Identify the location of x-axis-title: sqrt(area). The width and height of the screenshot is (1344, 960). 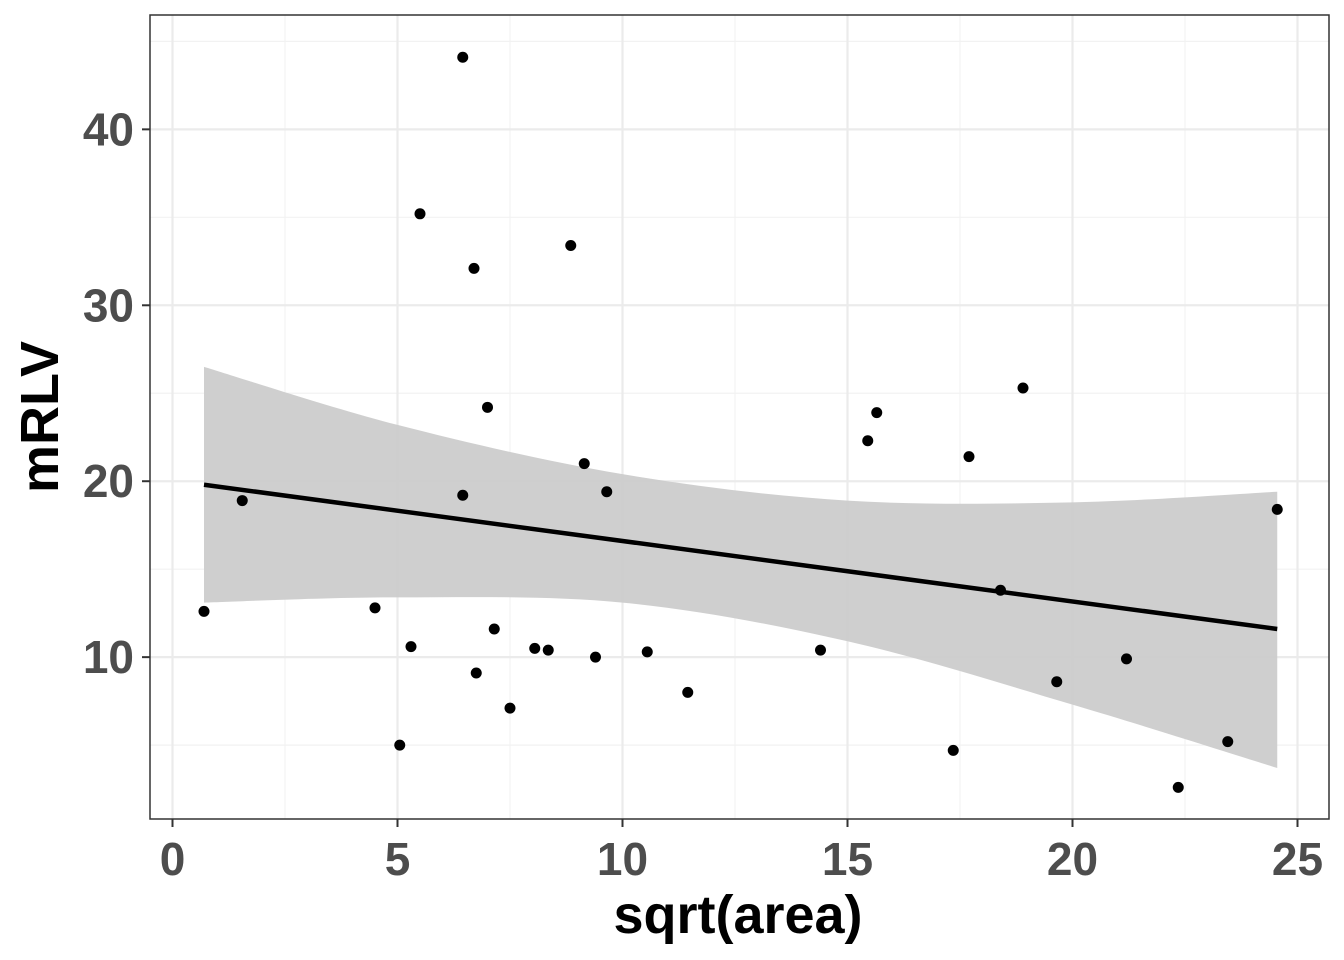
(737, 915).